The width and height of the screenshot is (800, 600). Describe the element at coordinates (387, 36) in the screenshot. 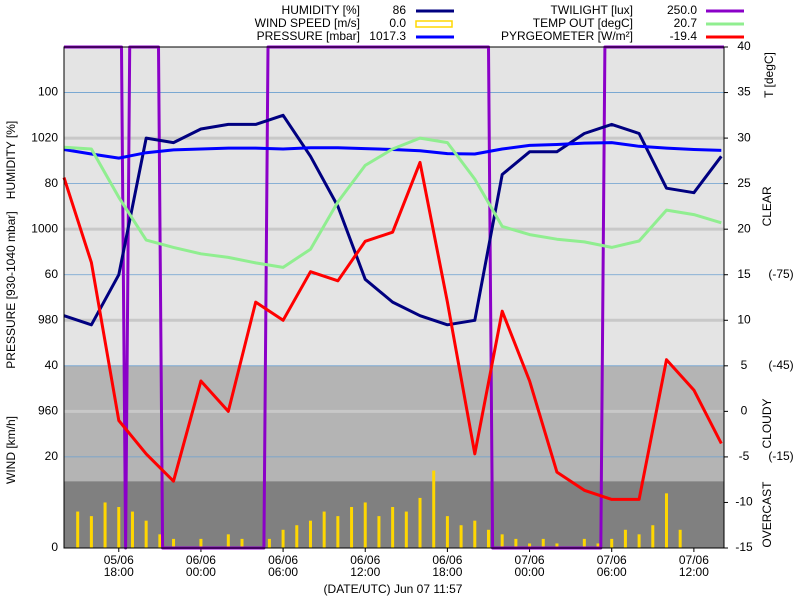

I see `legend-value: 1017.3` at that location.